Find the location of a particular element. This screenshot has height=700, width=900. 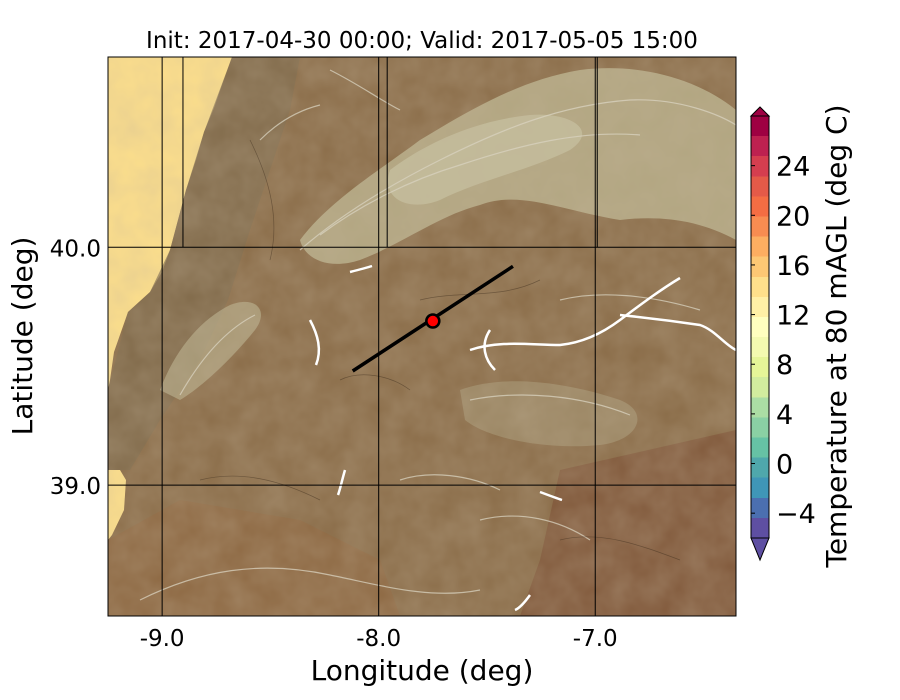

colorbar-tick-label: 0 is located at coordinates (784, 465).